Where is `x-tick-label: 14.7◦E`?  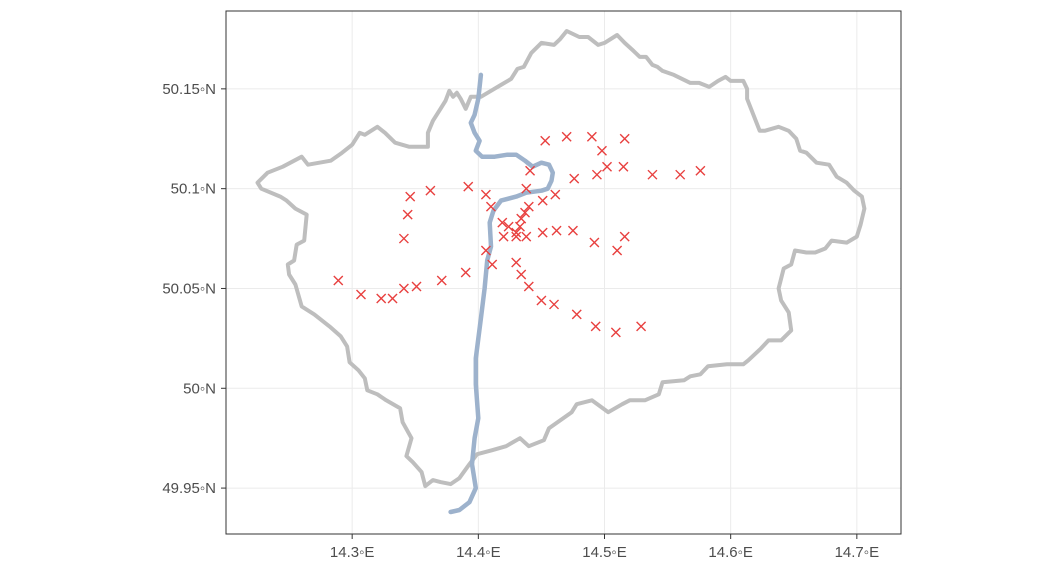
x-tick-label: 14.7◦E is located at coordinates (857, 552).